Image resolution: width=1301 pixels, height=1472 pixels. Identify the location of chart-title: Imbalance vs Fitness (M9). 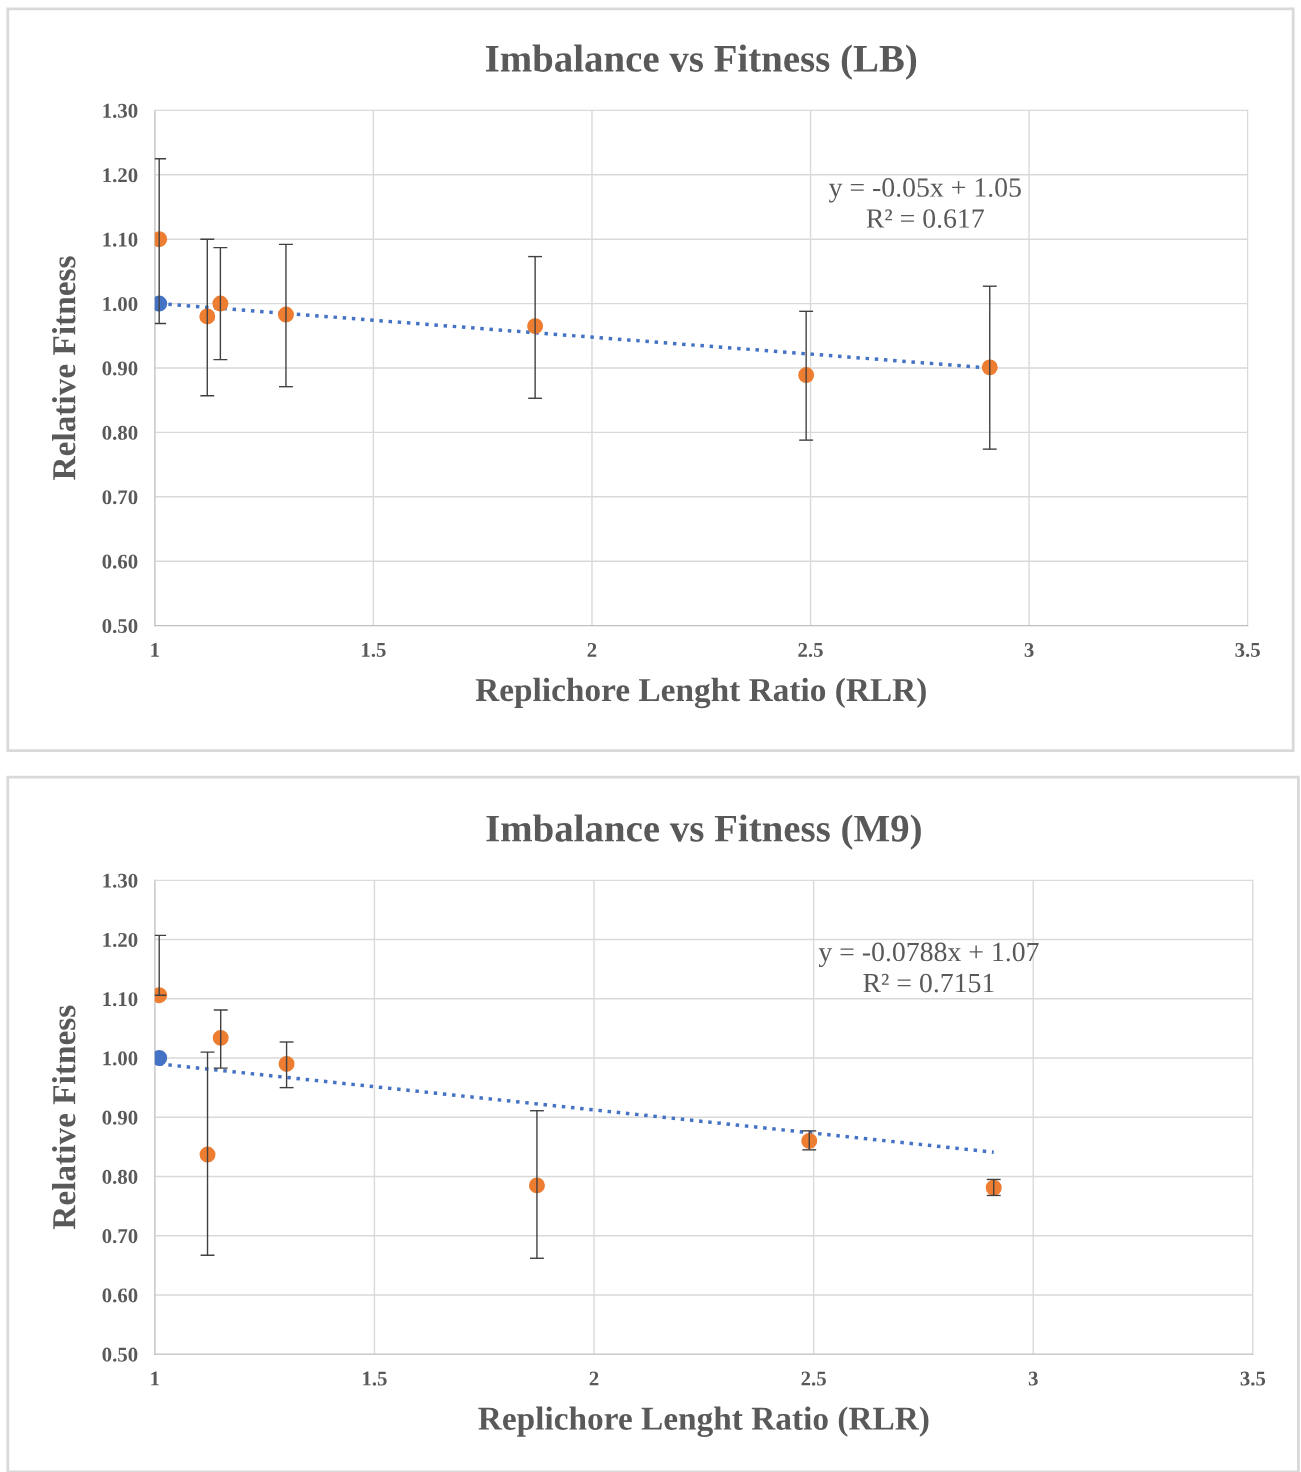
(703, 832).